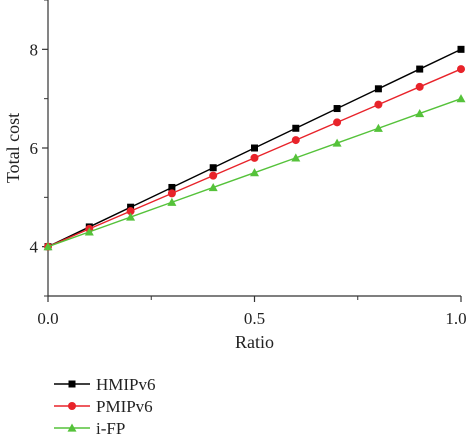 The width and height of the screenshot is (474, 447). What do you see at coordinates (34, 49) in the screenshot?
I see `y-tick-label: 8` at bounding box center [34, 49].